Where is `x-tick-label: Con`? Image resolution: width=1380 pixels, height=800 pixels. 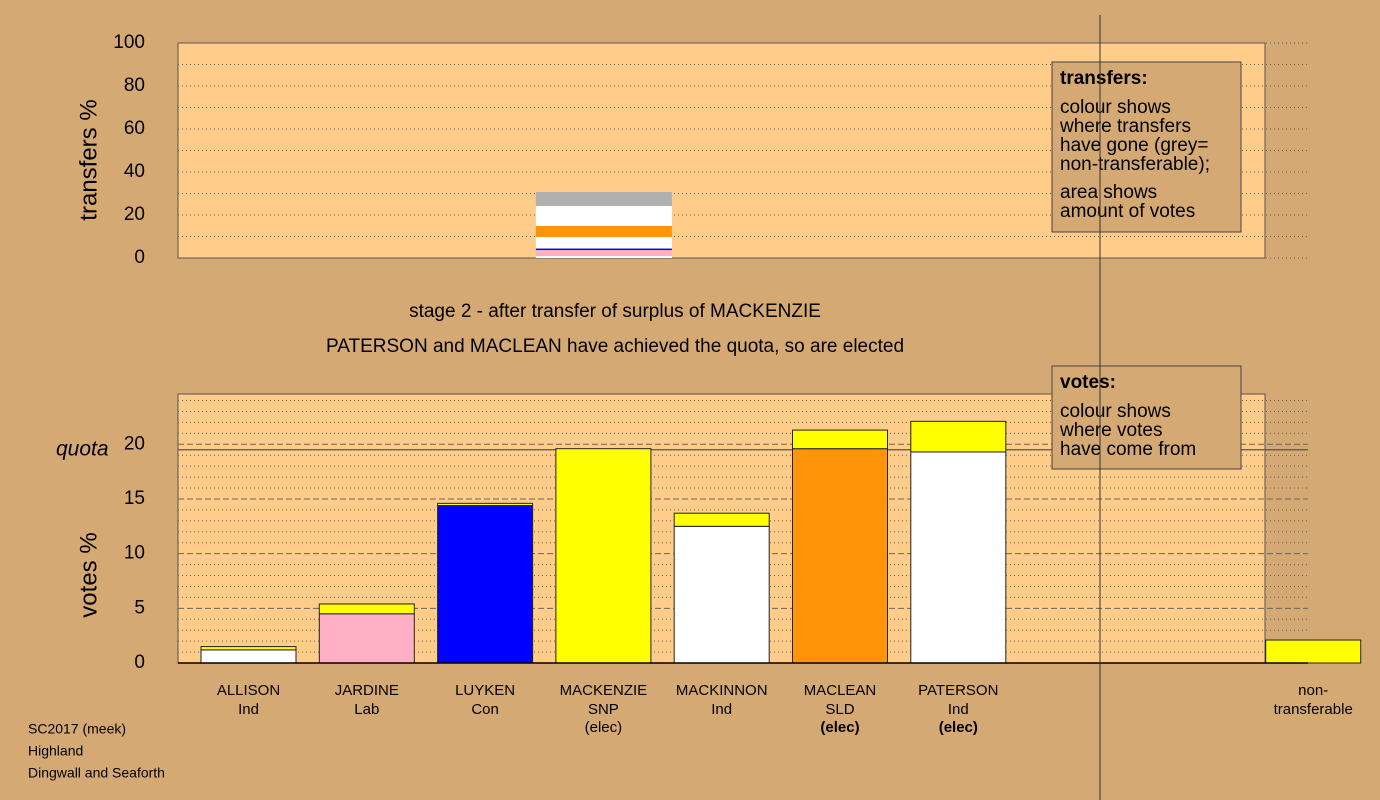
x-tick-label: Con is located at coordinates (485, 709).